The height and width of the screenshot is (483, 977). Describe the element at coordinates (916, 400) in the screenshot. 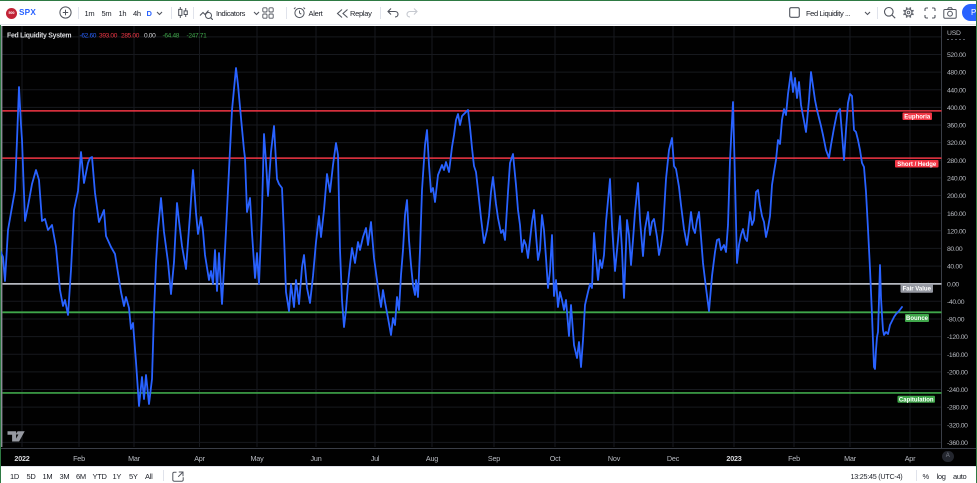

I see `svg-text: Capitulation` at that location.